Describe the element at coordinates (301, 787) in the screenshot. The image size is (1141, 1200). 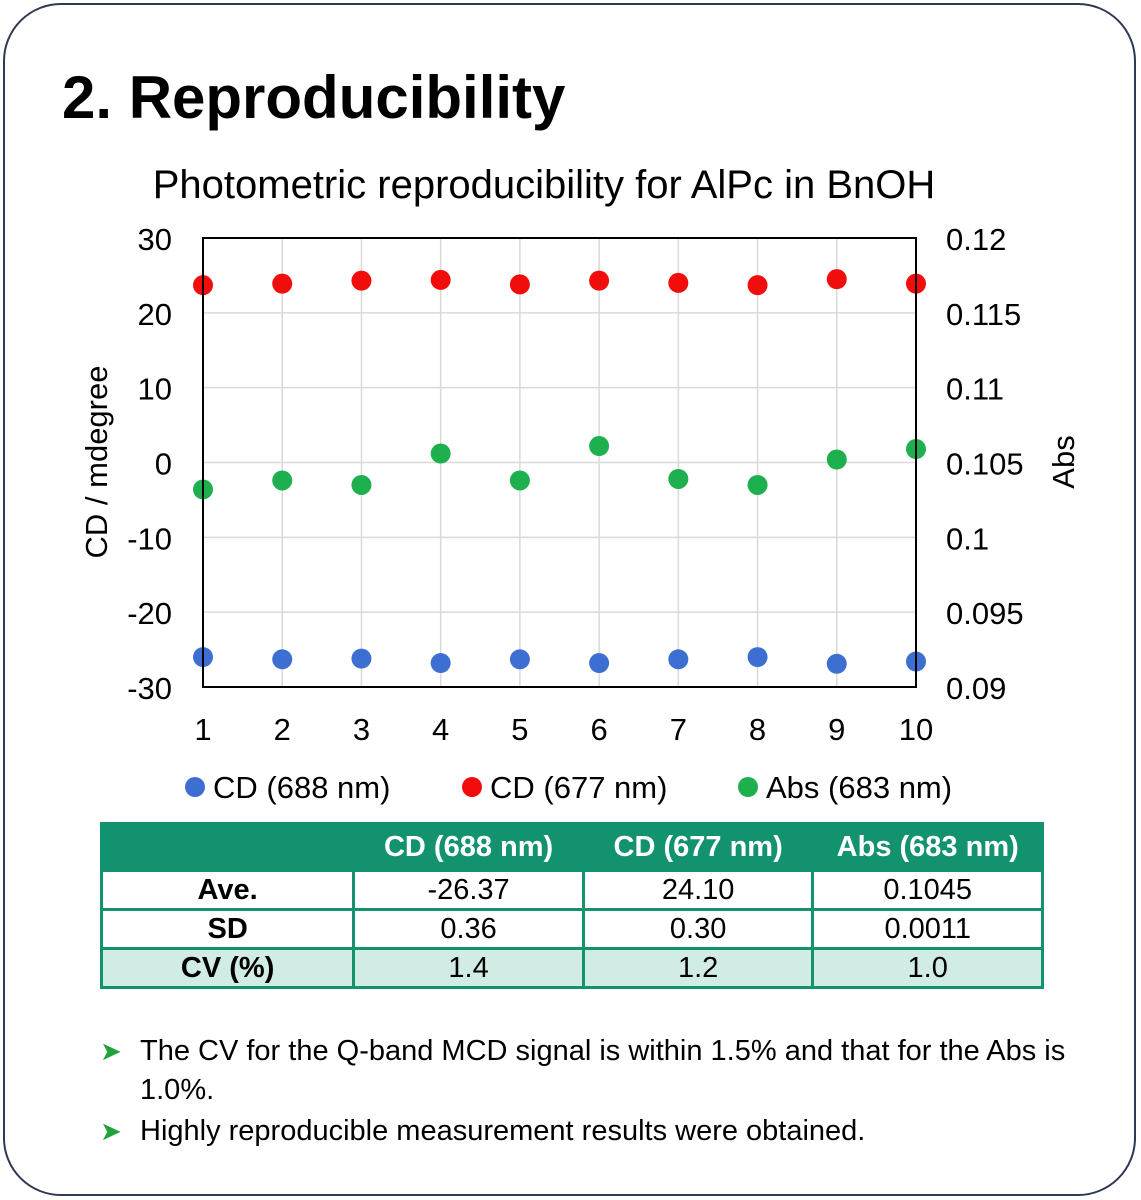
I see `legend-label: CD (688 nm)` at that location.